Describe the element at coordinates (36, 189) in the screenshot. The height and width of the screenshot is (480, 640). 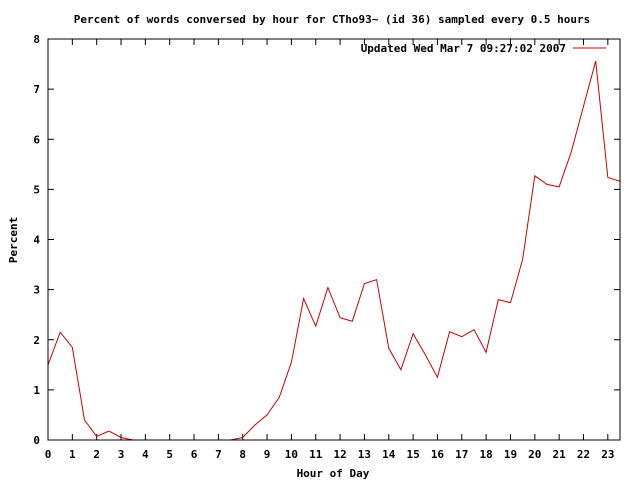
I see `y-tick-label: 5` at that location.